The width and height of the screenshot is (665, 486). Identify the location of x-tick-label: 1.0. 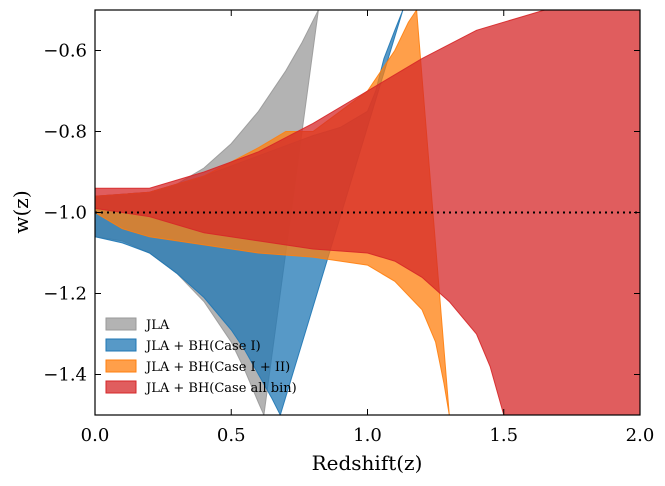
(367, 435).